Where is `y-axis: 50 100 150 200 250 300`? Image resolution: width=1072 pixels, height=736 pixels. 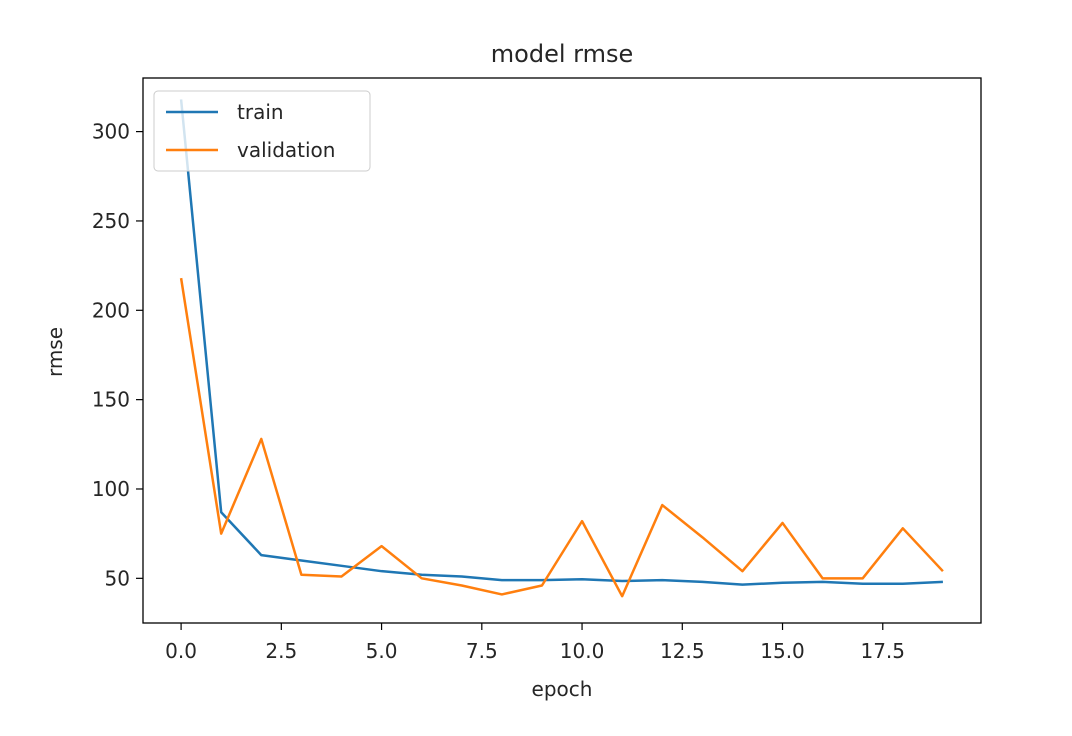 y-axis: 50 100 150 200 250 300 is located at coordinates (117, 355).